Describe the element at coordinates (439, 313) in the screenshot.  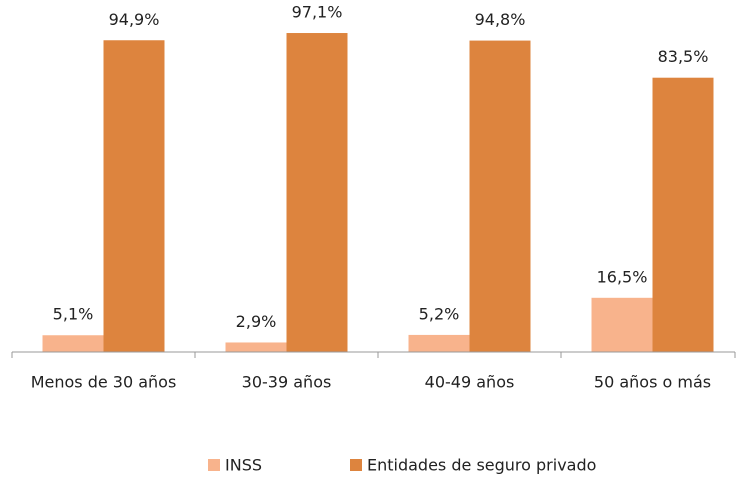
I see `data-label: 5,2%` at that location.